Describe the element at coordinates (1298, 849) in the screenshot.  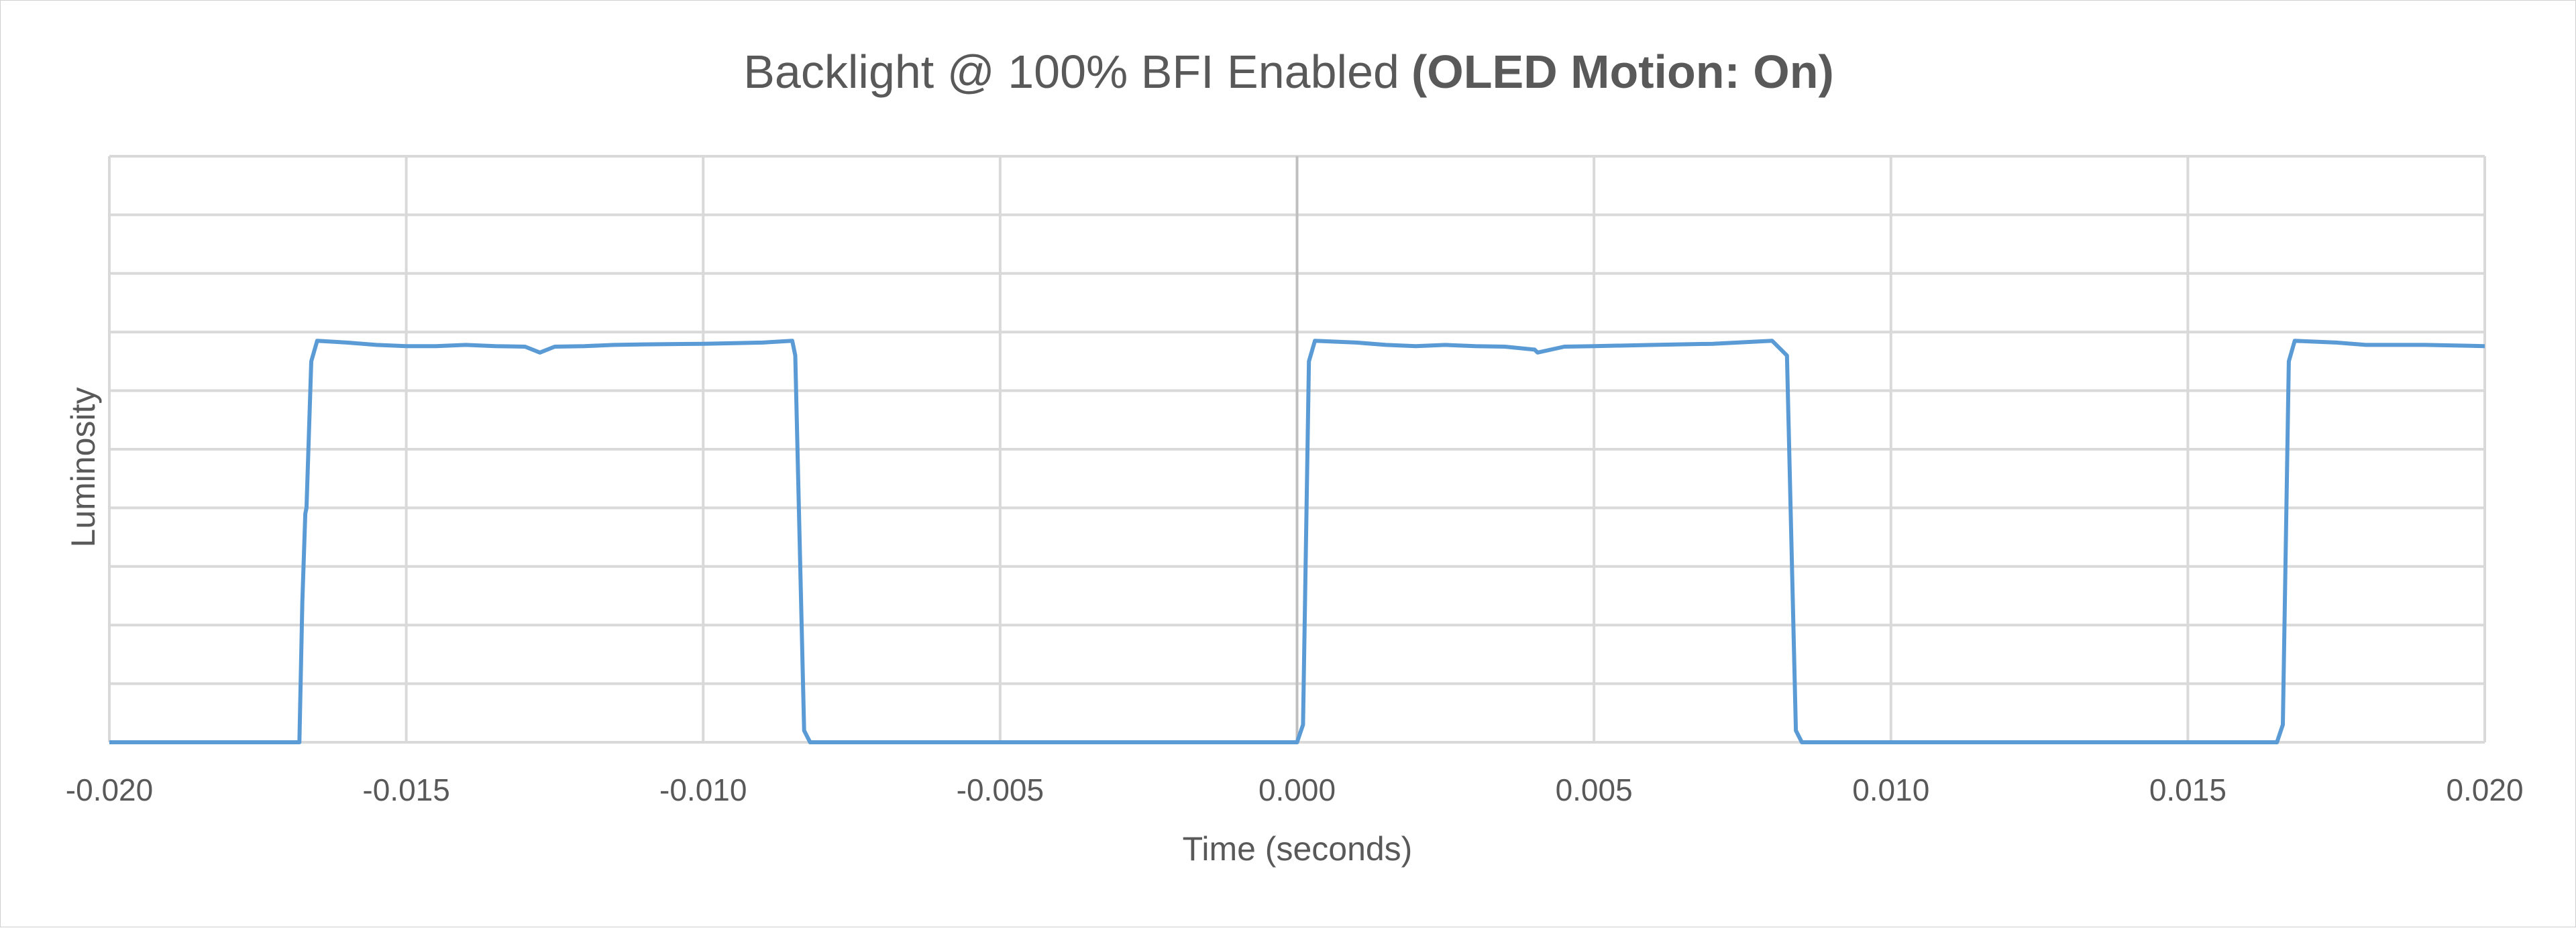
I see `x-axis-title: Time (seconds)` at that location.